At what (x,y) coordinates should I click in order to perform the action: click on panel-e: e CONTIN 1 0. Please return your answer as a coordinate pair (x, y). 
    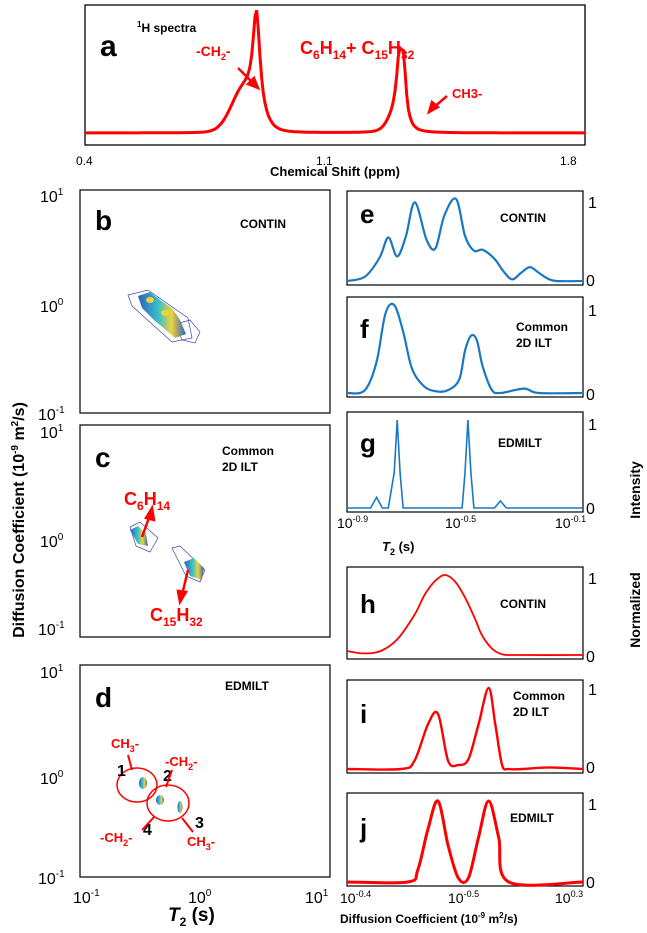
    Looking at the image, I should click on (471, 240).